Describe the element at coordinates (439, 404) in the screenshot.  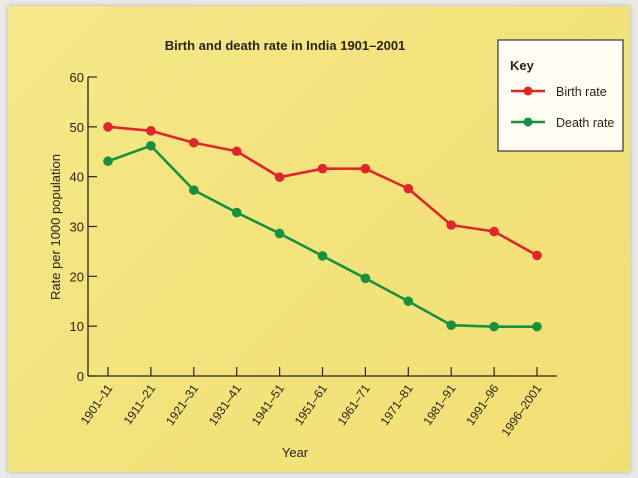
I see `x-tick-label: 1981–91` at that location.